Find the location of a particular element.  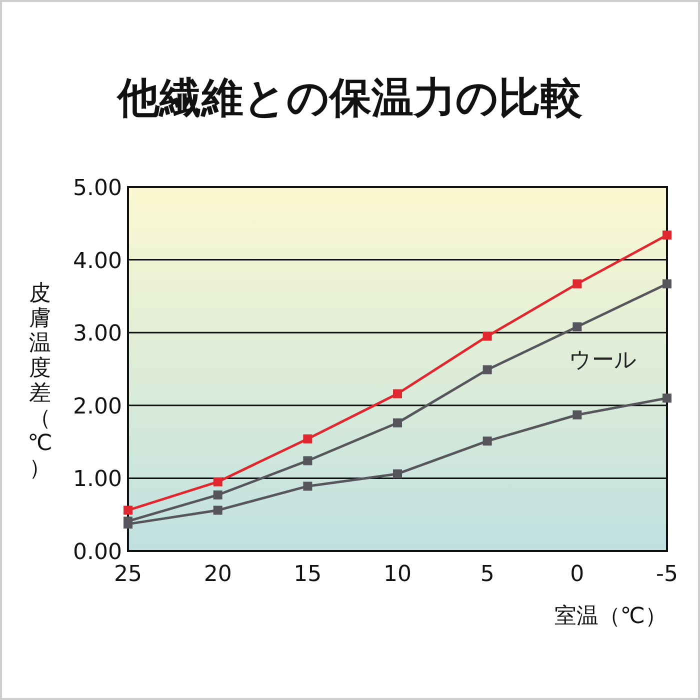

y-axis-title: 皮膚温度差（℃） is located at coordinates (40, 381).